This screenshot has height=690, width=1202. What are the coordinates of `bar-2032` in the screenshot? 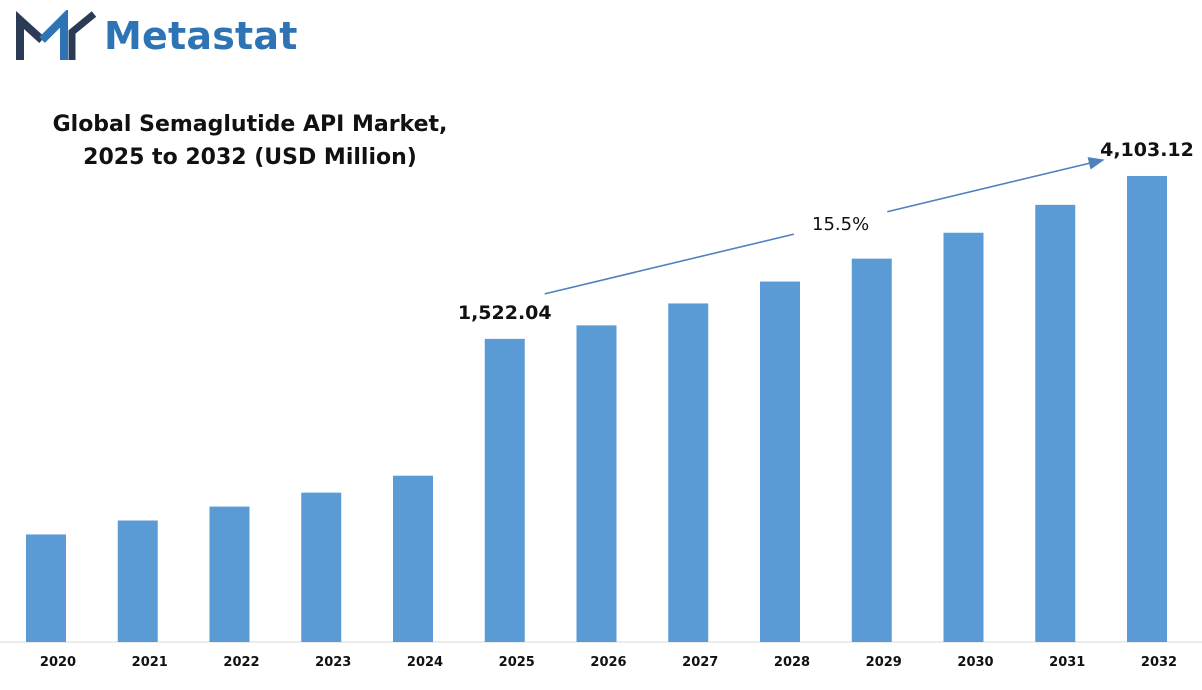 It's located at (1147, 409).